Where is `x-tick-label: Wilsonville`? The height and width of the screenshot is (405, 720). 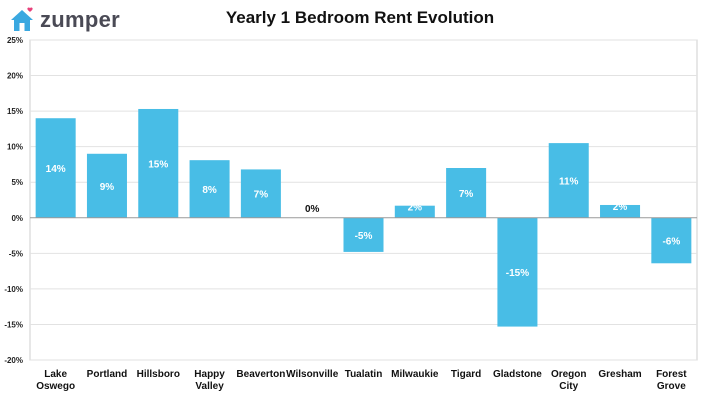 x-tick-label: Wilsonville is located at coordinates (312, 374).